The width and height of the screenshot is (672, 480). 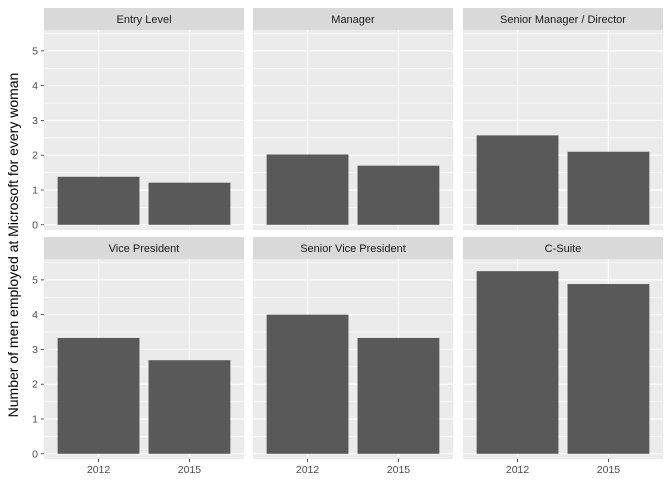 I want to click on bar-vice-president-2012, so click(x=98, y=395).